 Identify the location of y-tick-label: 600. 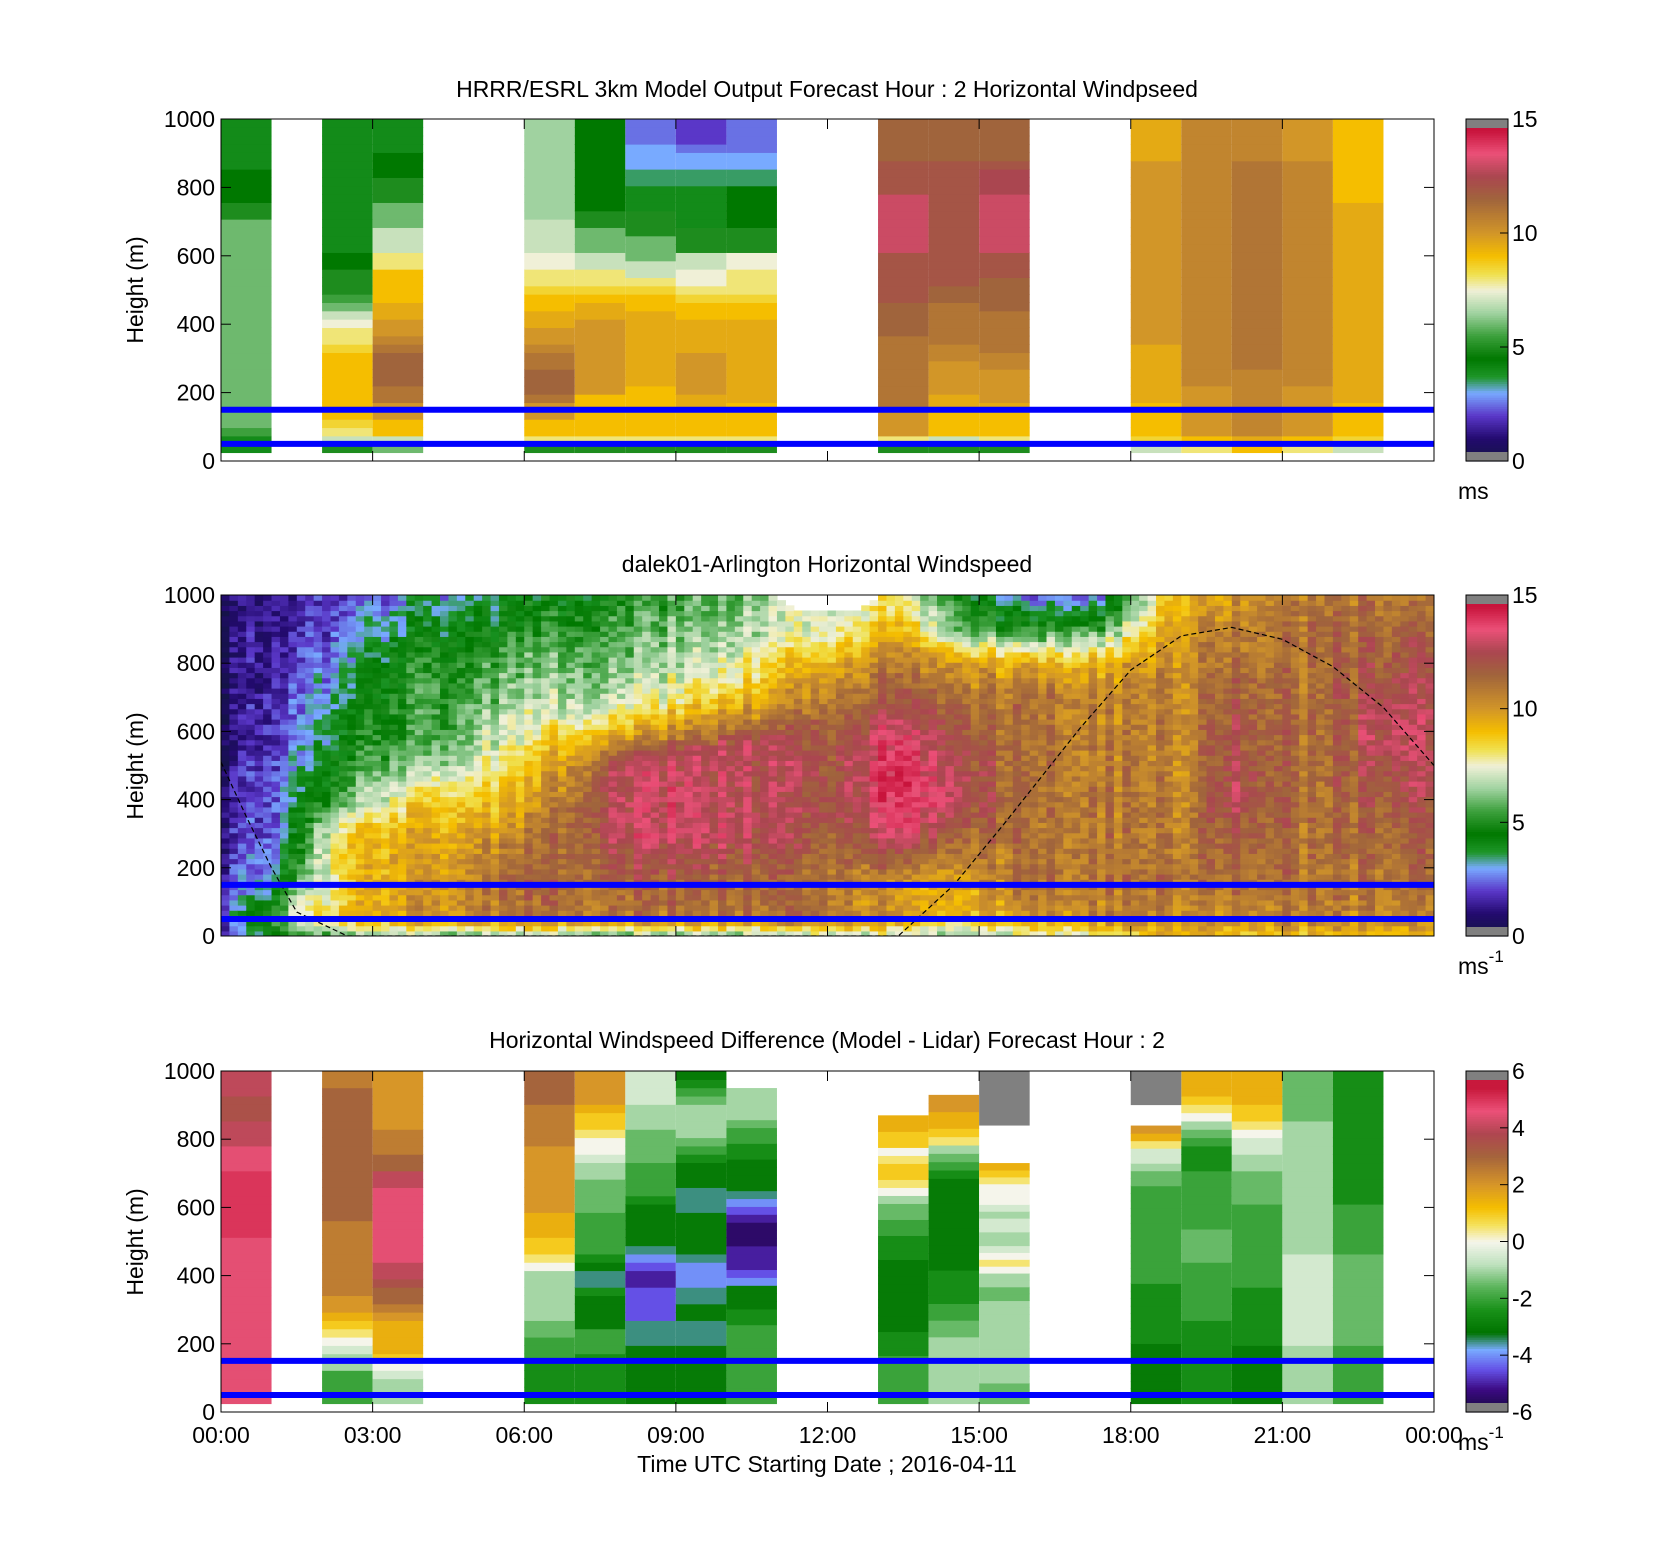
(196, 256).